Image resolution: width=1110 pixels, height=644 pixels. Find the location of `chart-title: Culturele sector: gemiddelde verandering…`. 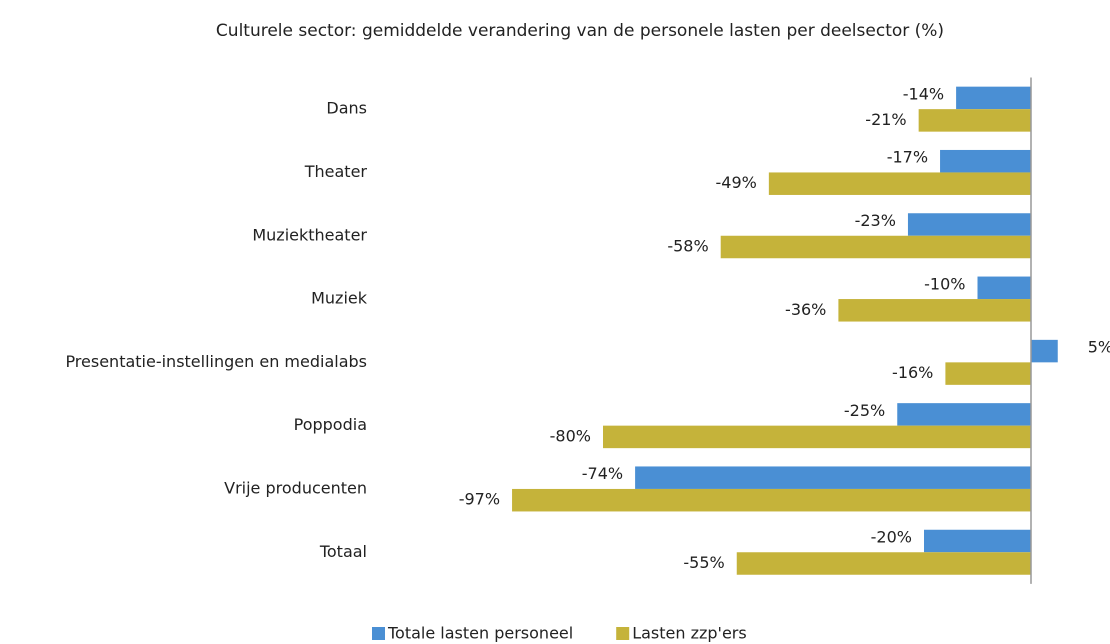

chart-title: Culturele sector: gemiddelde verandering… is located at coordinates (580, 31).